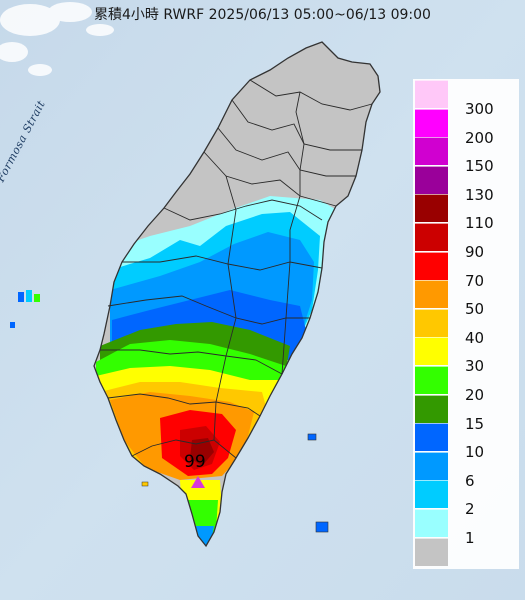 The image size is (525, 600). Describe the element at coordinates (475, 366) in the screenshot. I see `legend-label: 30` at that location.